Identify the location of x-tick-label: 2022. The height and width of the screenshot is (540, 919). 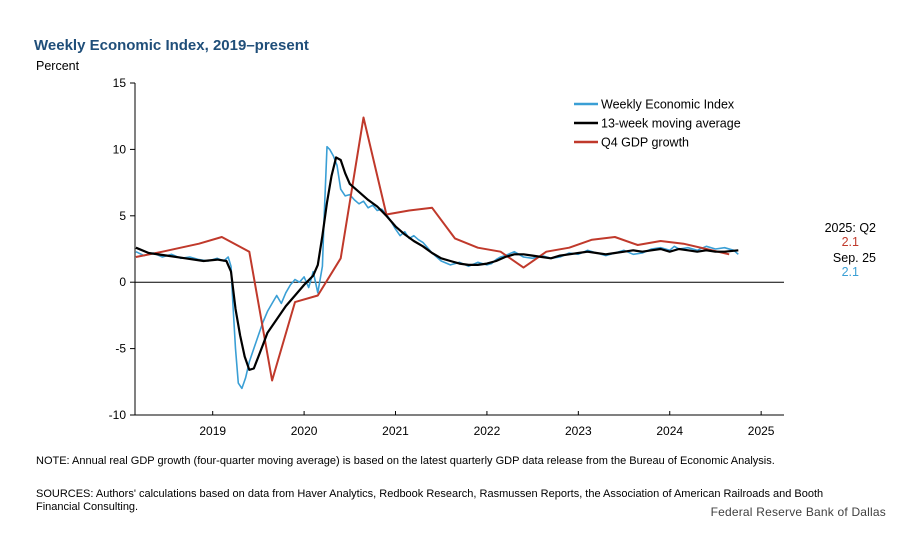
(487, 431).